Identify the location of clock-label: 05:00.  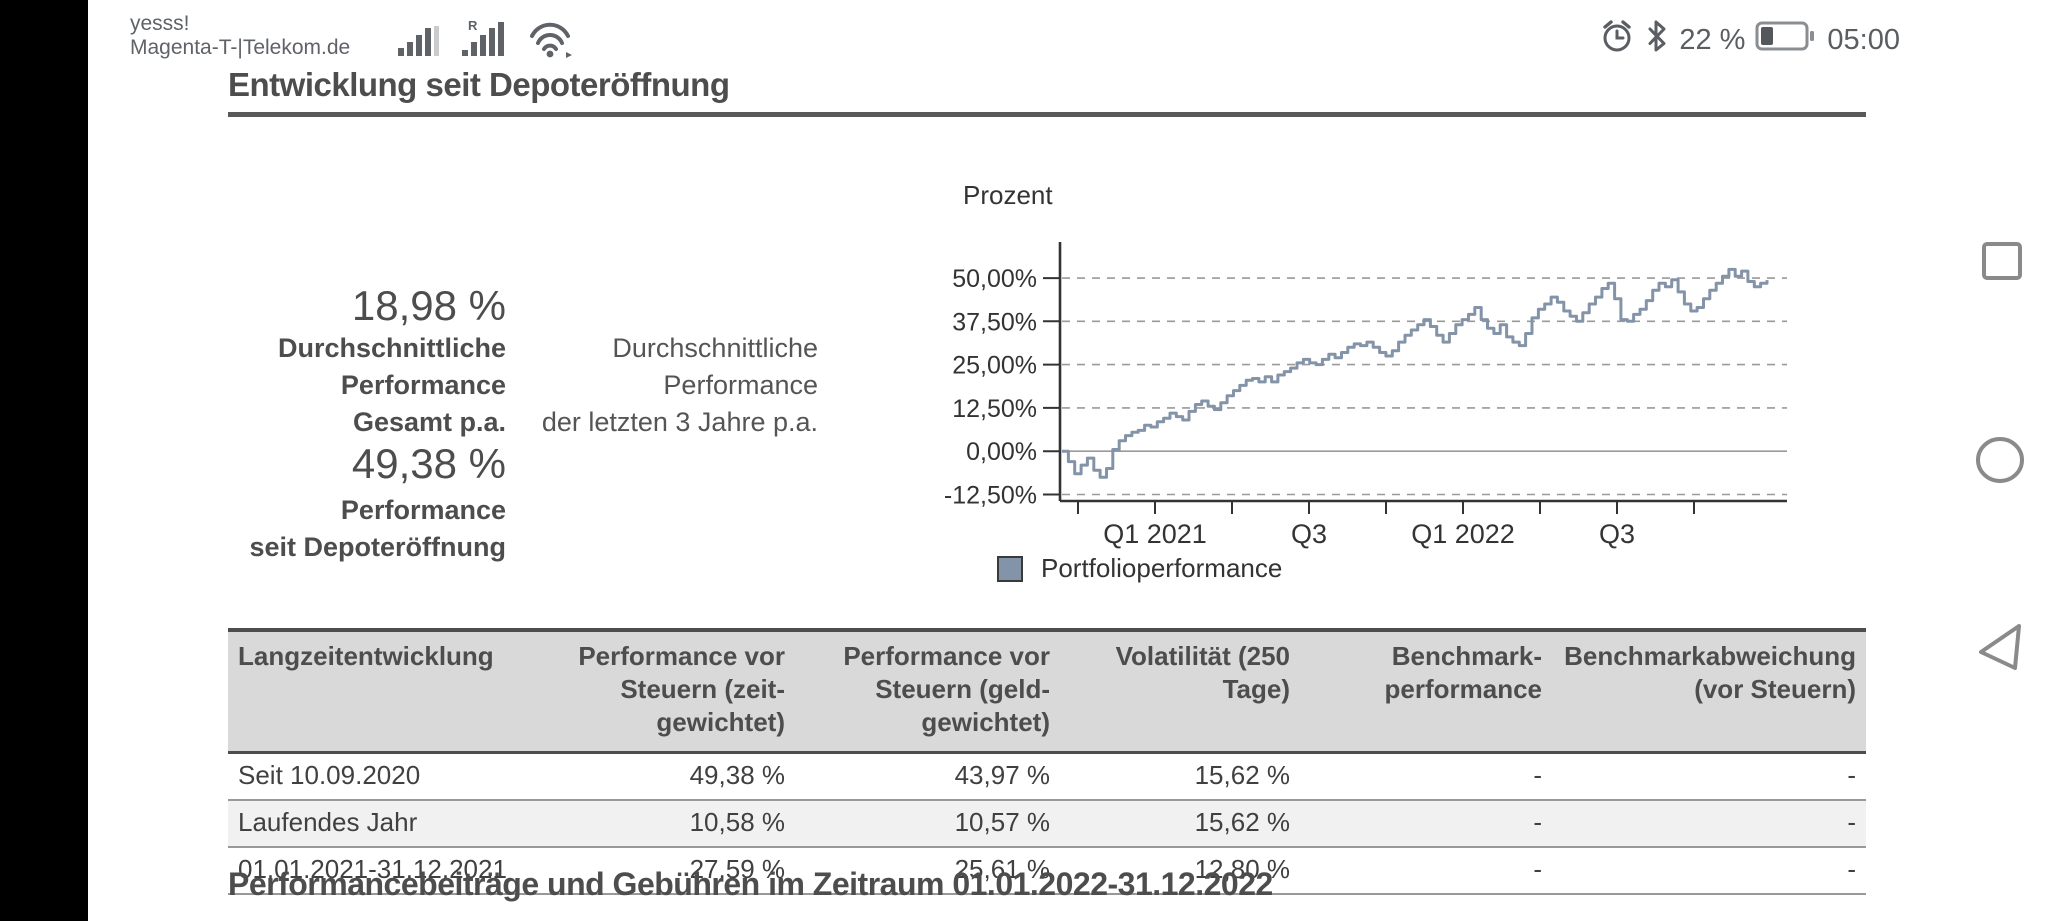
(1863, 39).